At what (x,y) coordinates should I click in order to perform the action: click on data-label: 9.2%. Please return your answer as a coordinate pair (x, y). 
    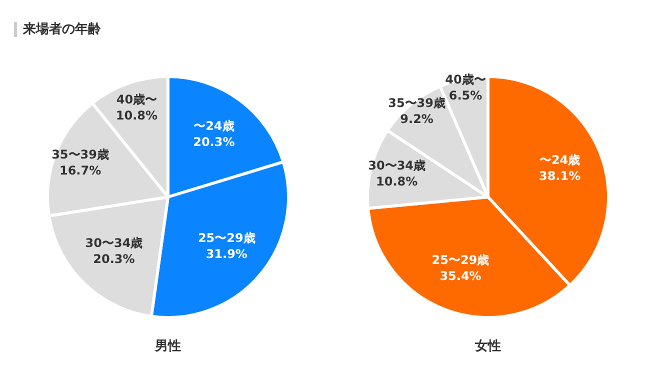
    Looking at the image, I should click on (417, 119).